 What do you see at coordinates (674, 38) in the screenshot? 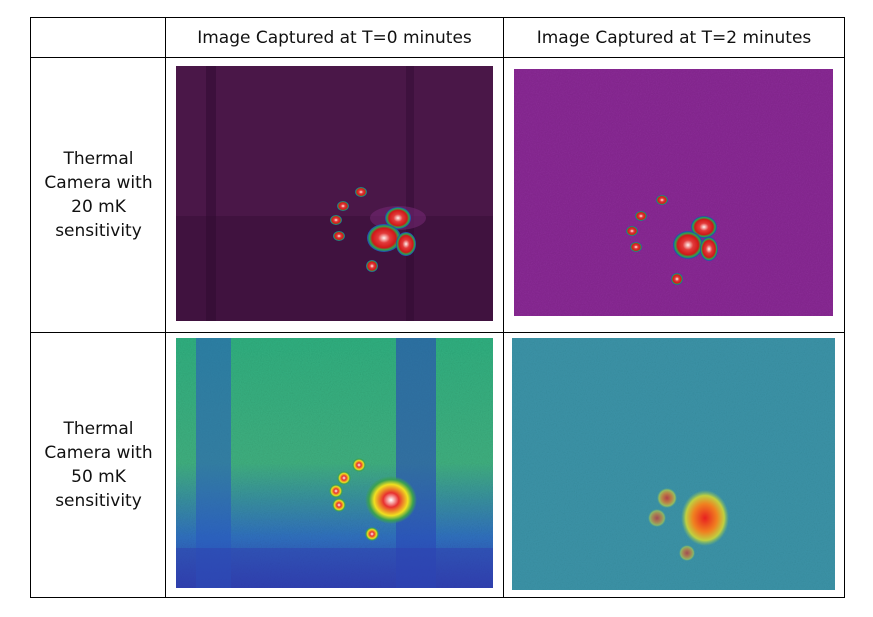
I see `column-header: Image Captured at T=2 minutes` at bounding box center [674, 38].